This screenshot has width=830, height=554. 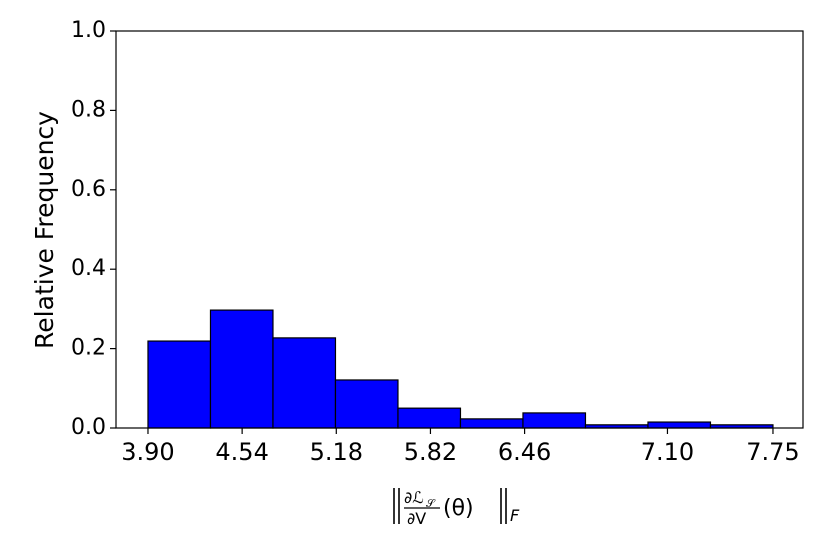 I want to click on y-axis-label: Relative Frequency, so click(x=44, y=230).